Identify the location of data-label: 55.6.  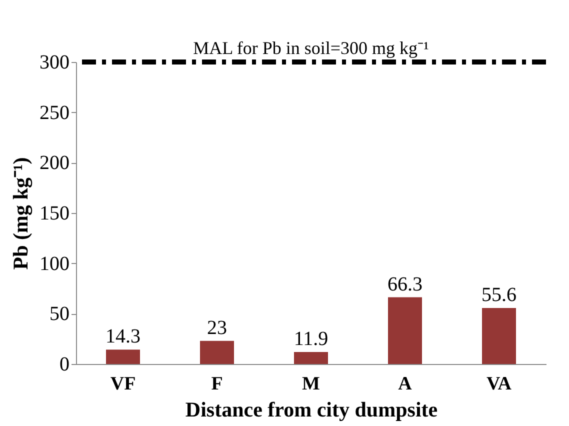
(499, 295).